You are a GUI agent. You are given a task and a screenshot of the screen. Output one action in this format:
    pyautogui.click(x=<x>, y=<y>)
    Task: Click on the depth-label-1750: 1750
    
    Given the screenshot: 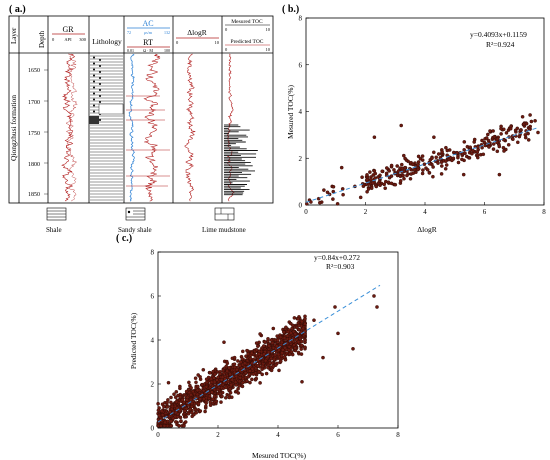 What is the action you would take?
    pyautogui.click(x=34, y=134)
    